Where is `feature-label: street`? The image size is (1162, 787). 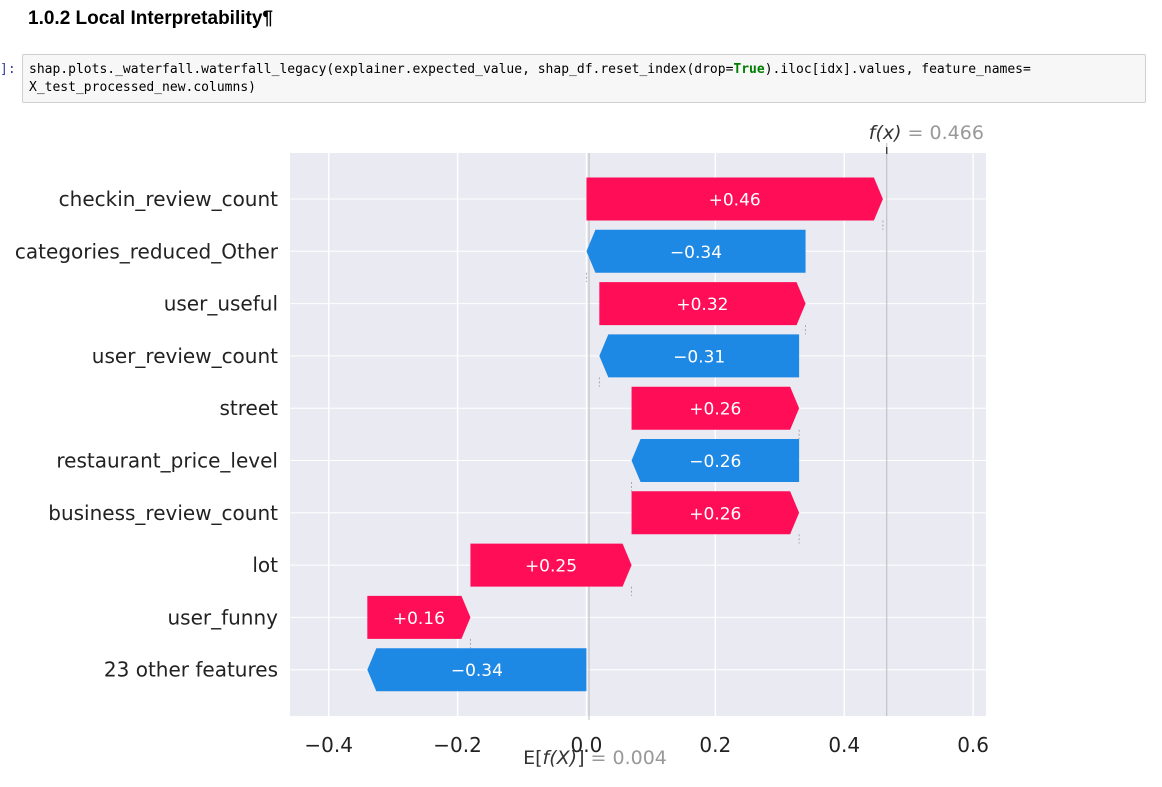 feature-label: street is located at coordinates (249, 408).